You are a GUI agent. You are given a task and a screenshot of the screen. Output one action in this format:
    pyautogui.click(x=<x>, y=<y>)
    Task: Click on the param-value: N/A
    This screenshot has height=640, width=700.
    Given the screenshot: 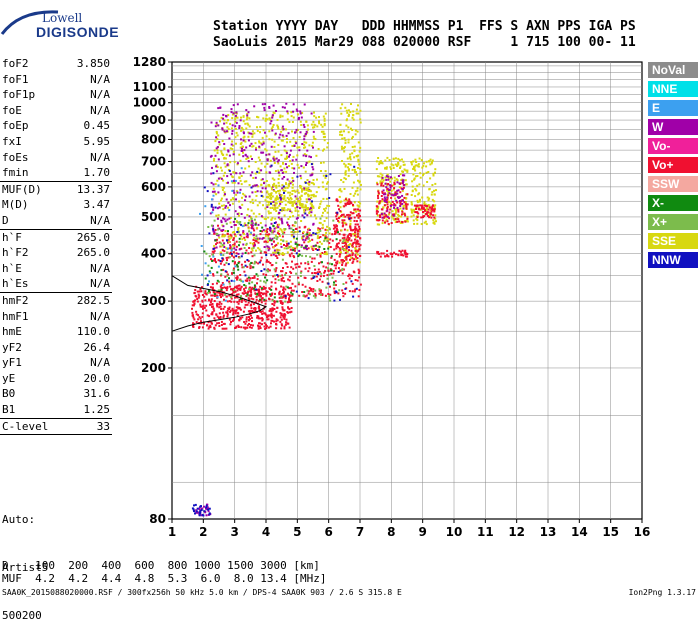 What is the action you would take?
    pyautogui.click(x=100, y=110)
    